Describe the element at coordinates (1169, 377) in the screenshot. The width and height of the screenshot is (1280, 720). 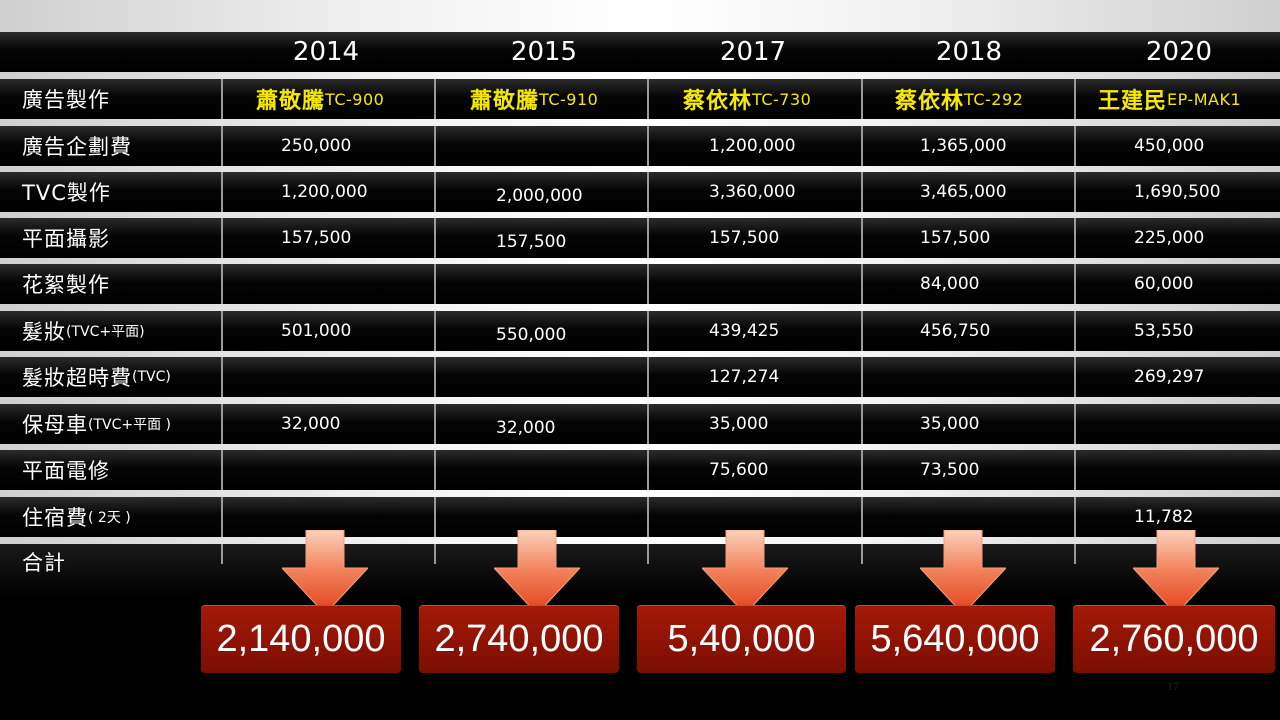
I see `cell-value-2020: 269,297` at that location.